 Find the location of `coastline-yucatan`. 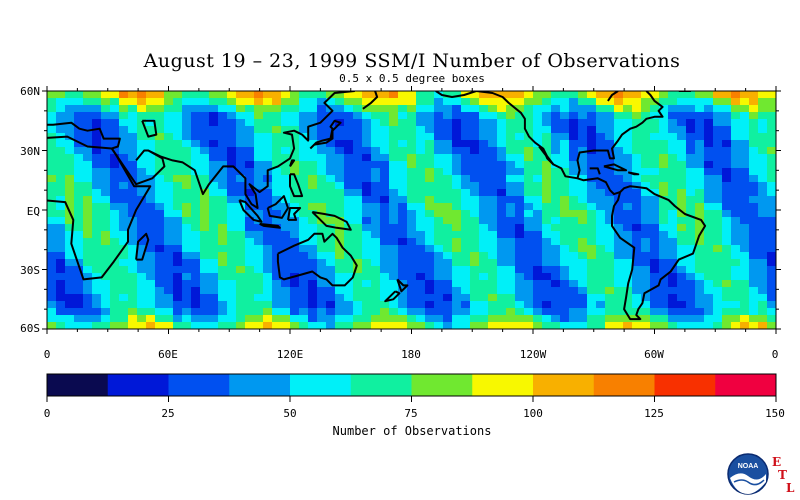

coastline-yucatan is located at coordinates (595, 171).